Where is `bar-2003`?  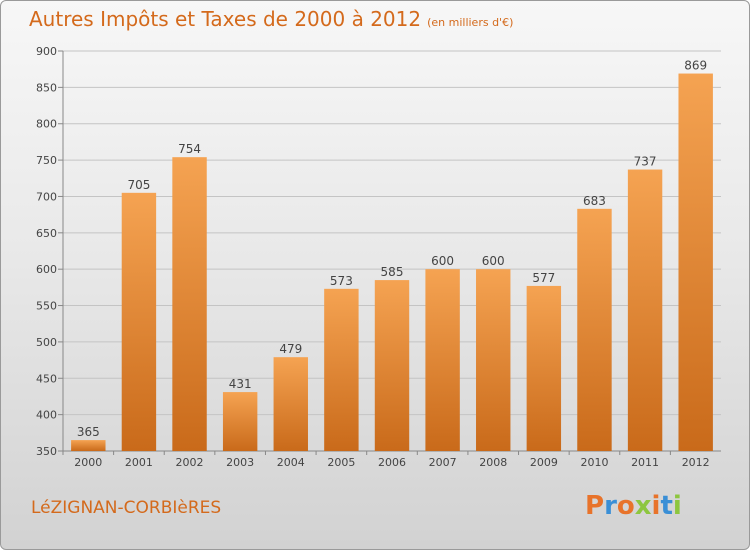 bar-2003 is located at coordinates (240, 421).